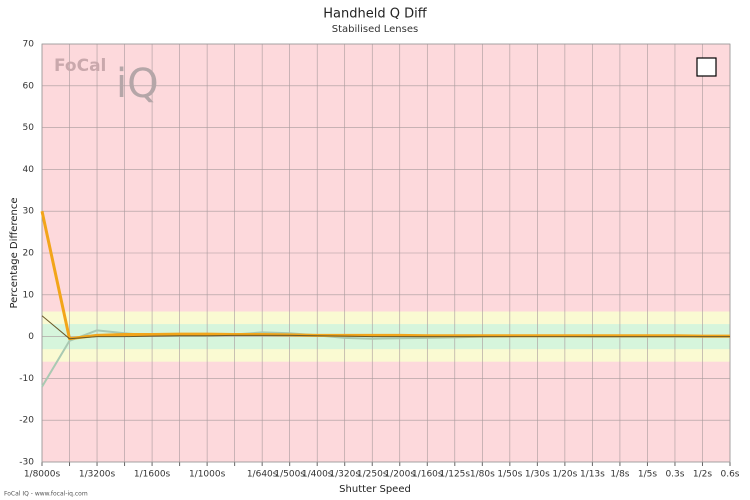 This screenshot has height=500, width=750. What do you see at coordinates (46, 494) in the screenshot?
I see `footer: FoCal IQ - www.focal-iq.com` at bounding box center [46, 494].